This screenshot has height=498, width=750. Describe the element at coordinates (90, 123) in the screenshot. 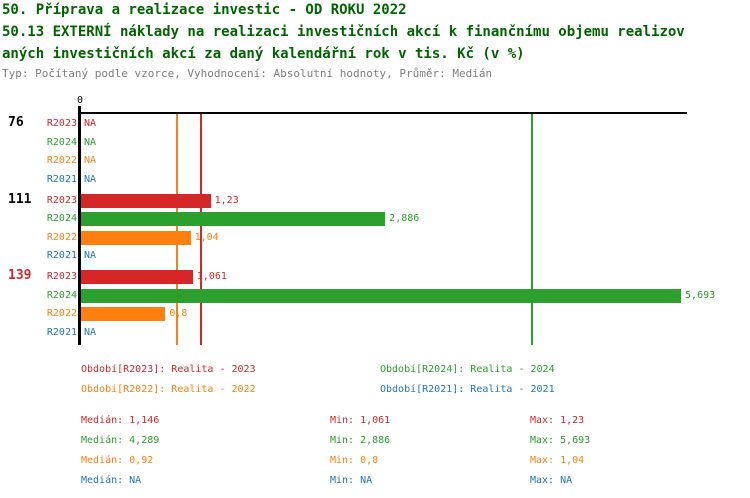

I see `na-label-r2023: NA` at that location.